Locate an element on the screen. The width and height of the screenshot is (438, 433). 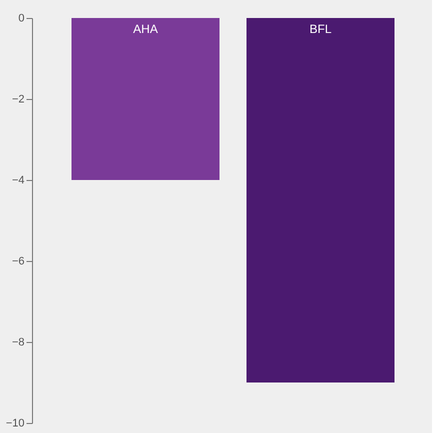
y-tick-label: −10 is located at coordinates (15, 424).